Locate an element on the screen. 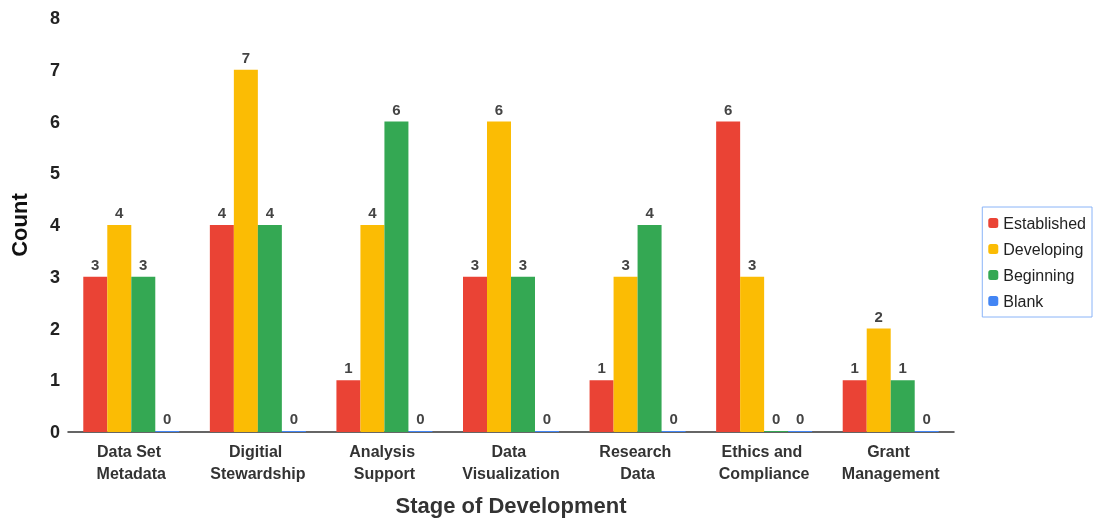 This screenshot has width=1094, height=524. x-tick-label: Grant Management is located at coordinates (891, 462).